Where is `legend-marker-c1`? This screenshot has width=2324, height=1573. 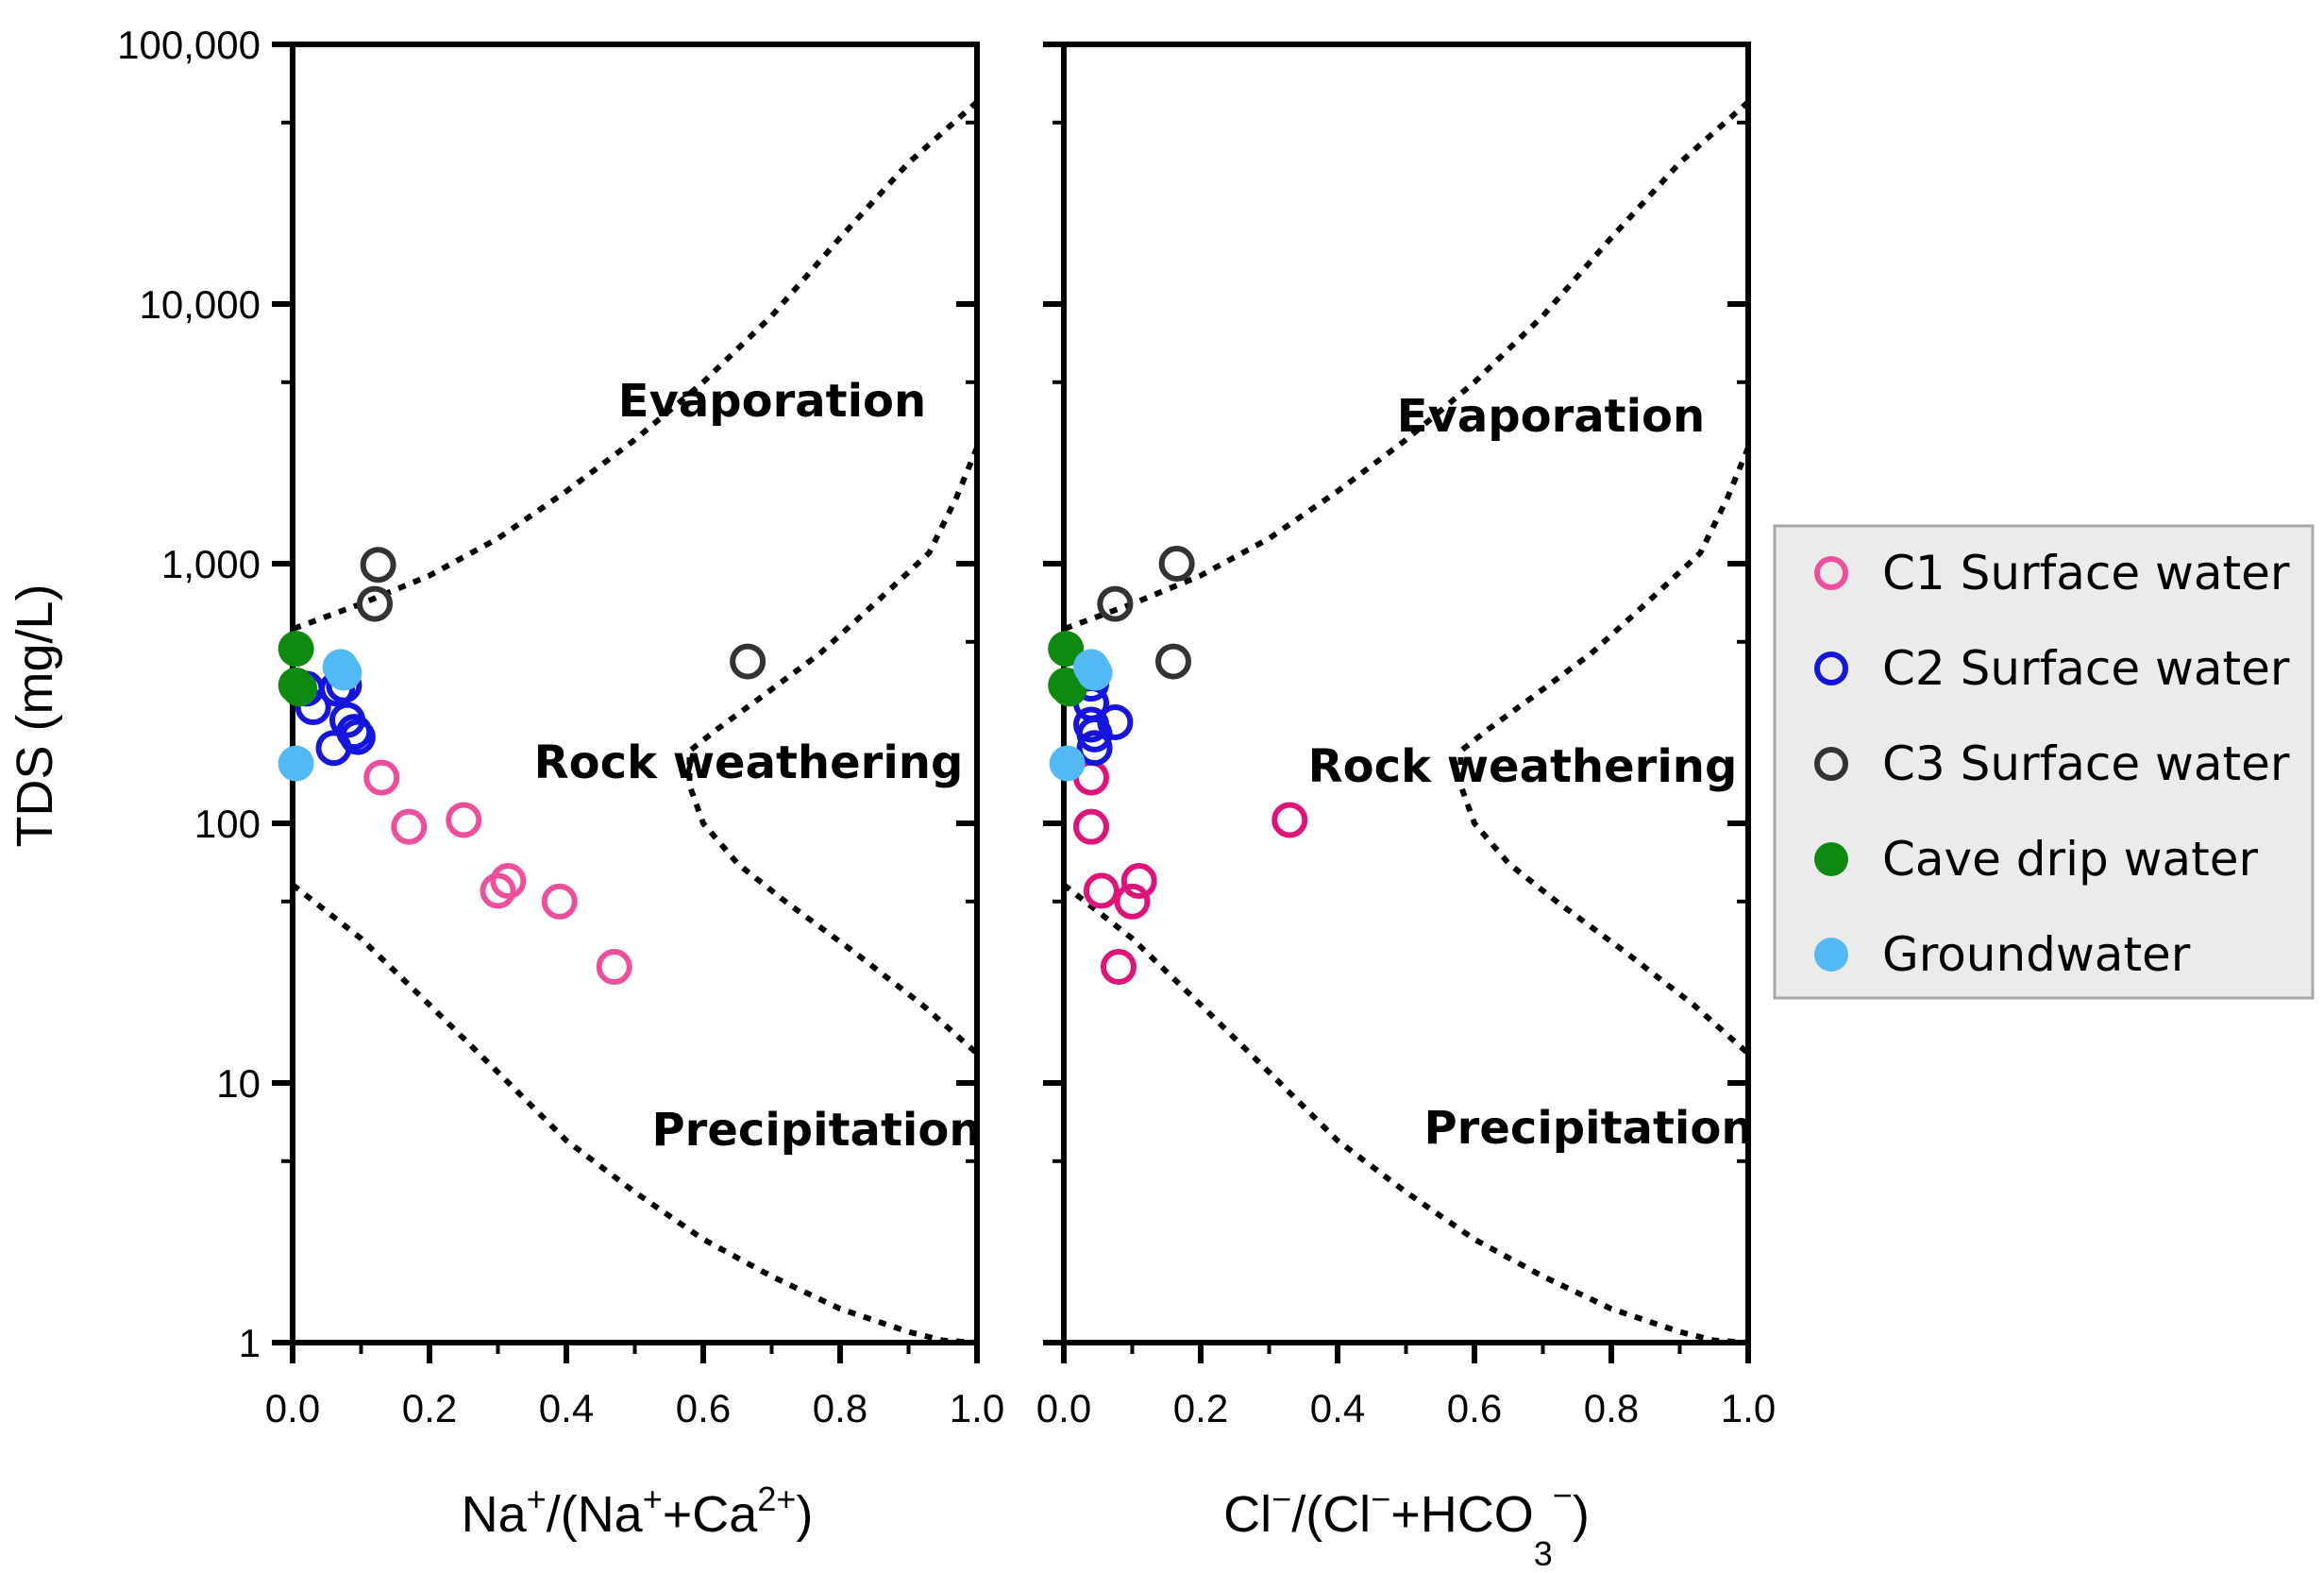
legend-marker-c1 is located at coordinates (1831, 573).